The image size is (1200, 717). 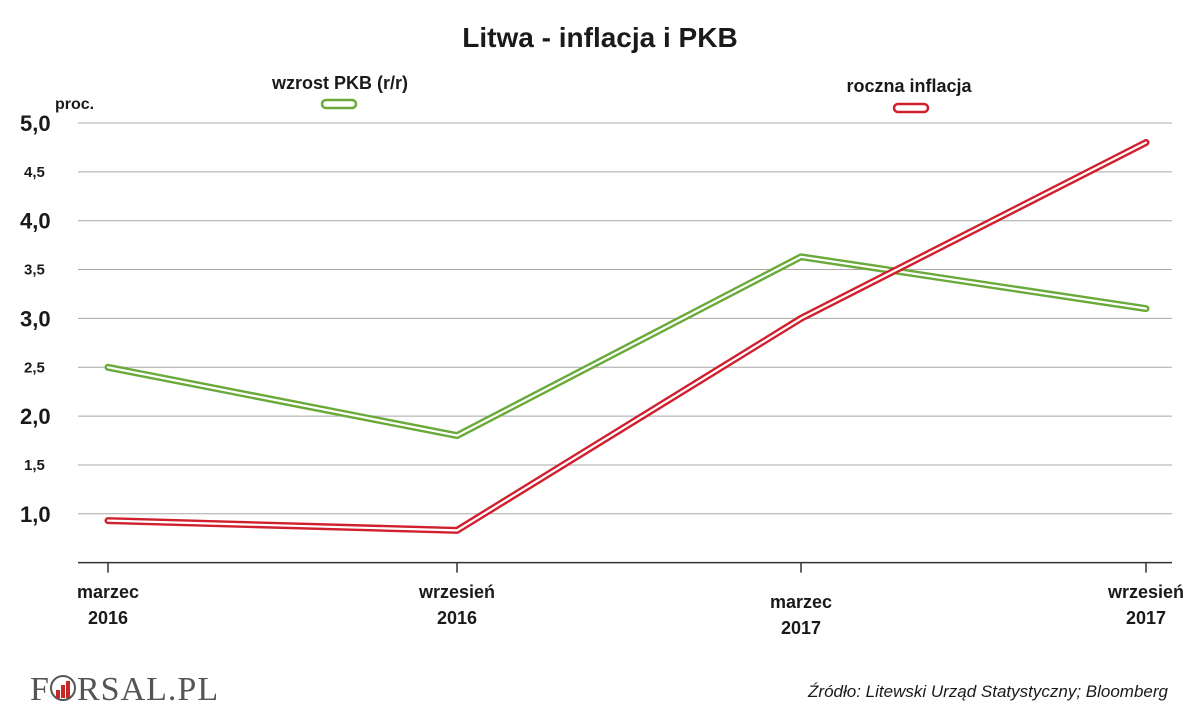 I want to click on logo-o-ring, so click(x=63, y=688).